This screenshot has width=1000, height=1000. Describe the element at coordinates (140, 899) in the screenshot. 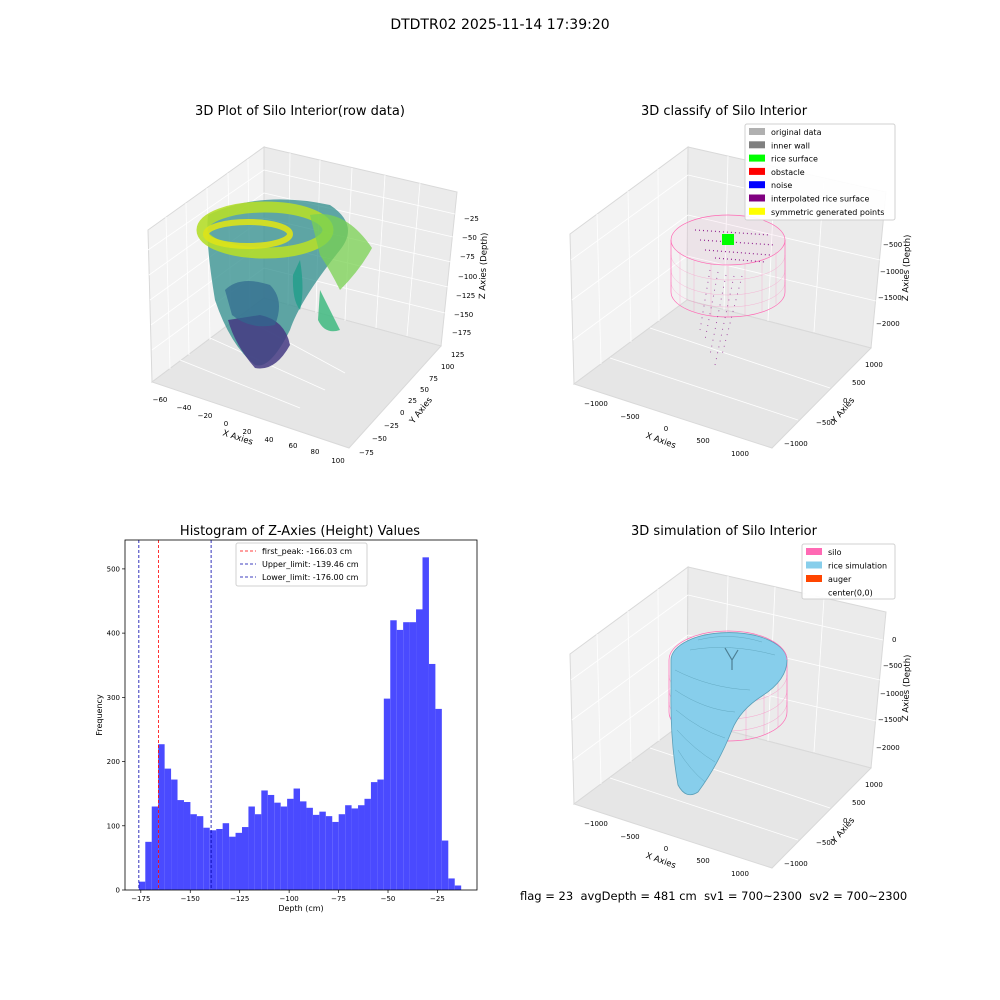

I see `x-tick-label: −175` at that location.